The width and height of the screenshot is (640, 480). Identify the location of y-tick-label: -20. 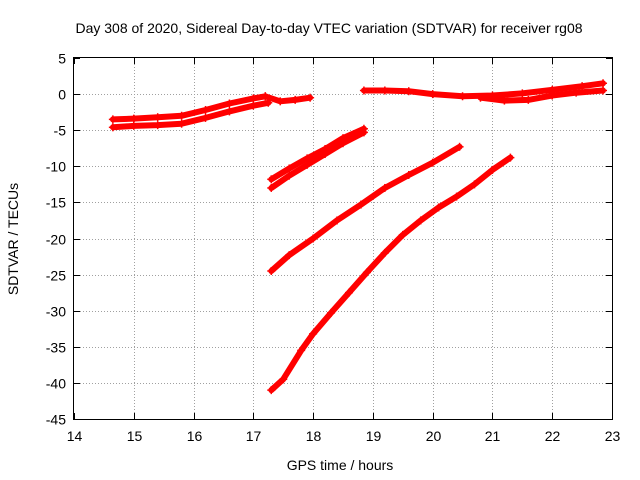
(56, 240).